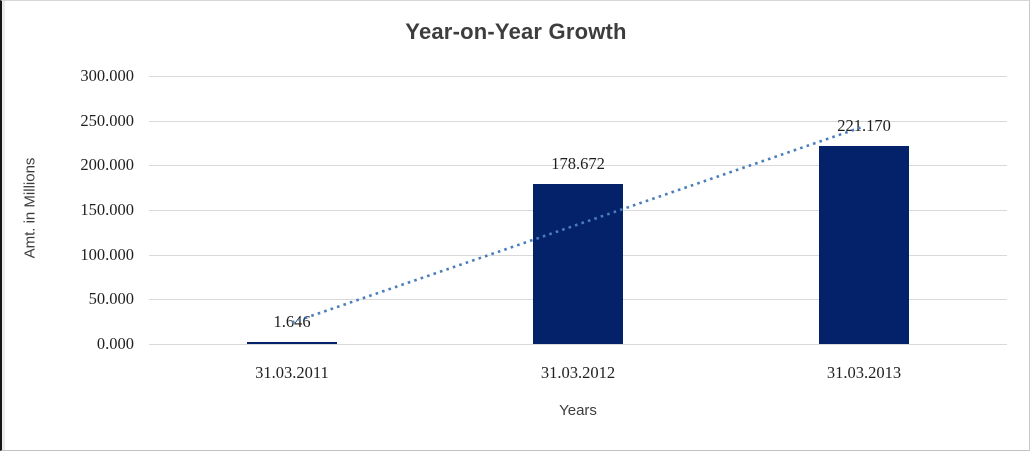 This screenshot has width=1030, height=451. I want to click on x-category-label: 31.03.2012, so click(578, 372).